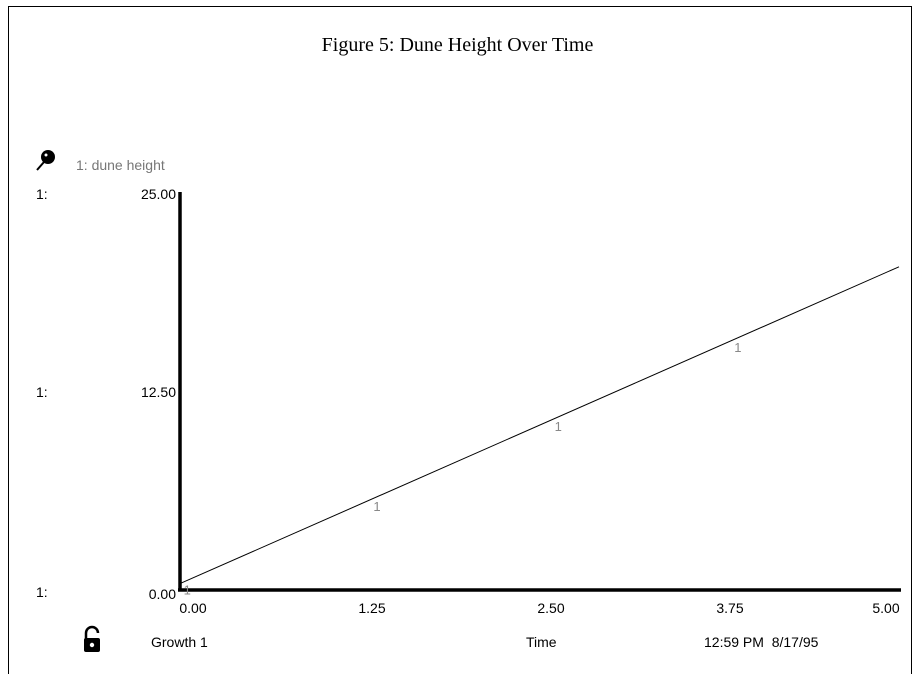 The image size is (915, 679). Describe the element at coordinates (179, 642) in the screenshot. I see `run-label: Growth 1` at that location.